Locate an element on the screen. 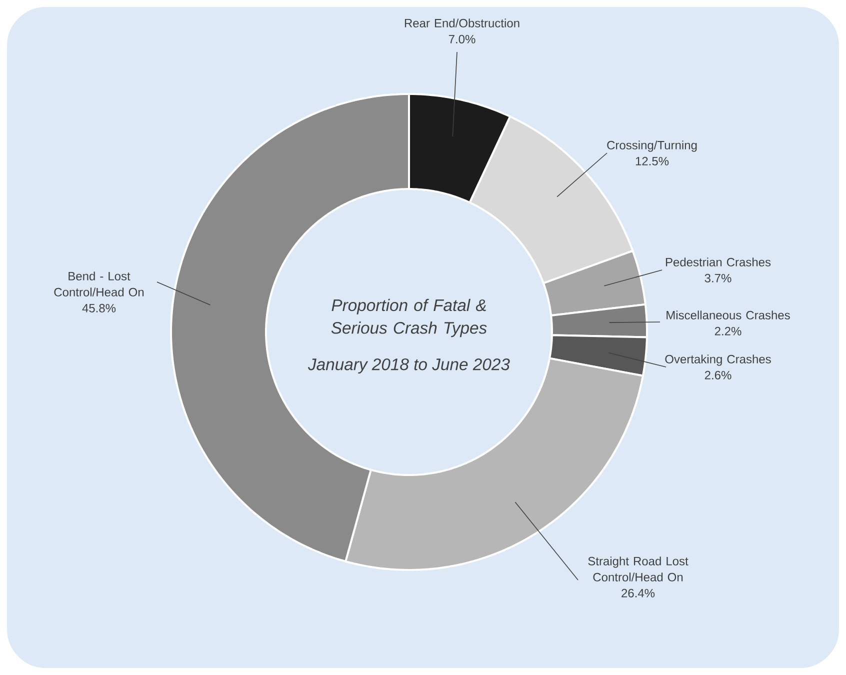  slice-label: Straight Road Lost Control/Head On is located at coordinates (638, 569).